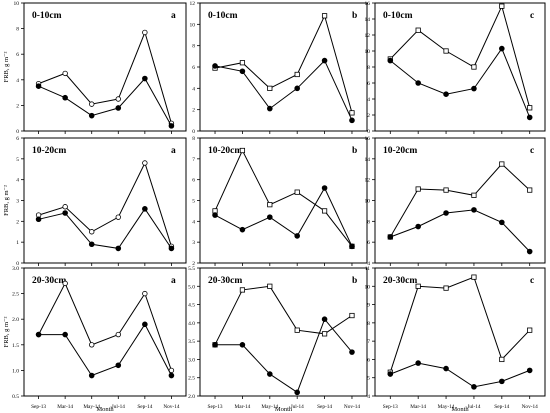  What do you see at coordinates (171, 407) in the screenshot?
I see `x-tick-label: Nov-14` at bounding box center [171, 407].